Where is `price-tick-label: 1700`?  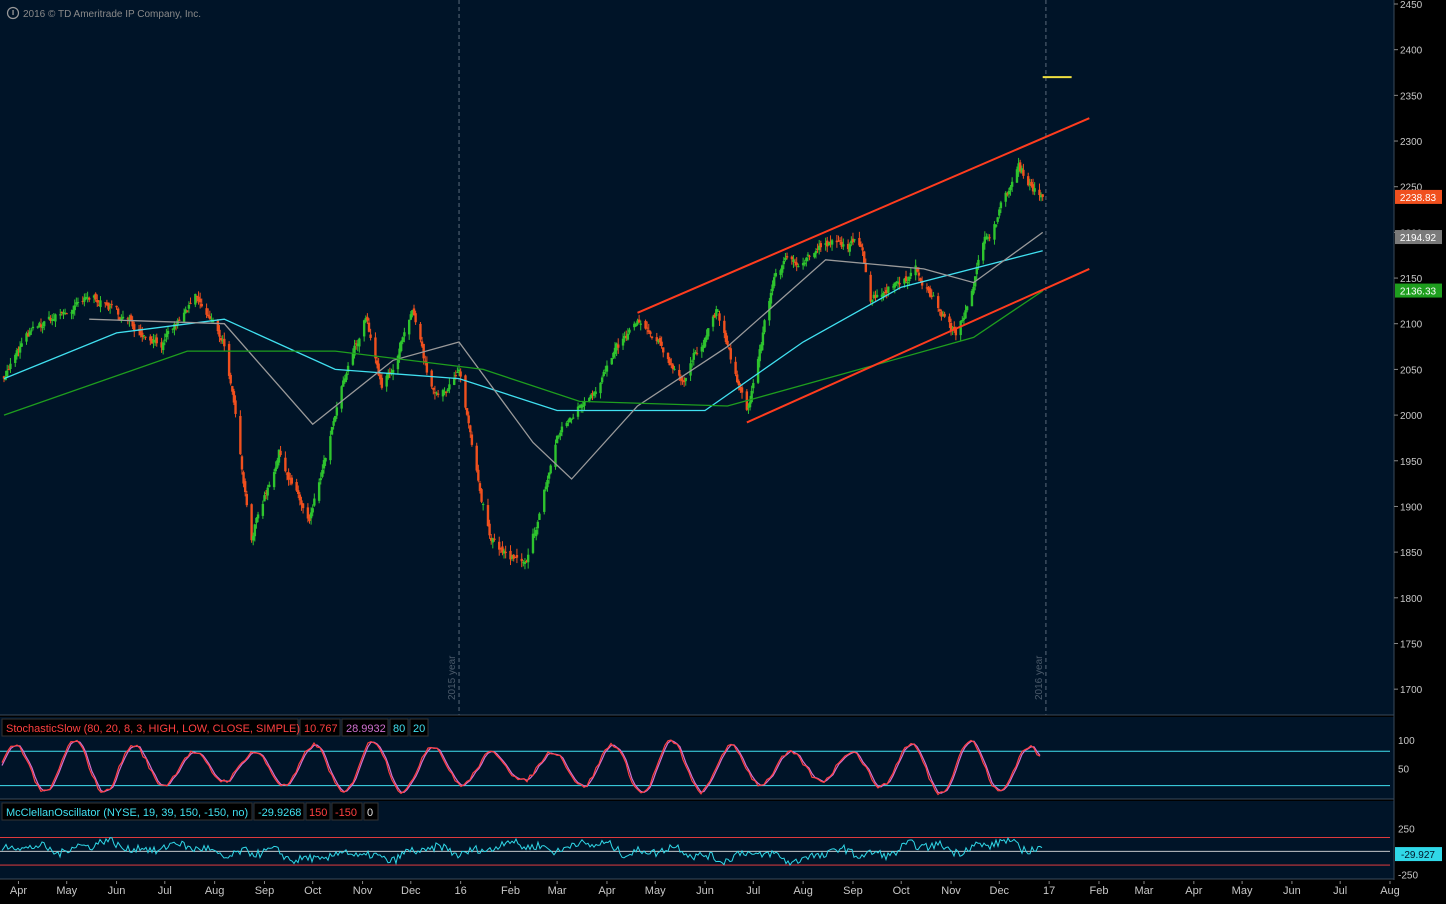 price-tick-label: 1700 is located at coordinates (1411, 690).